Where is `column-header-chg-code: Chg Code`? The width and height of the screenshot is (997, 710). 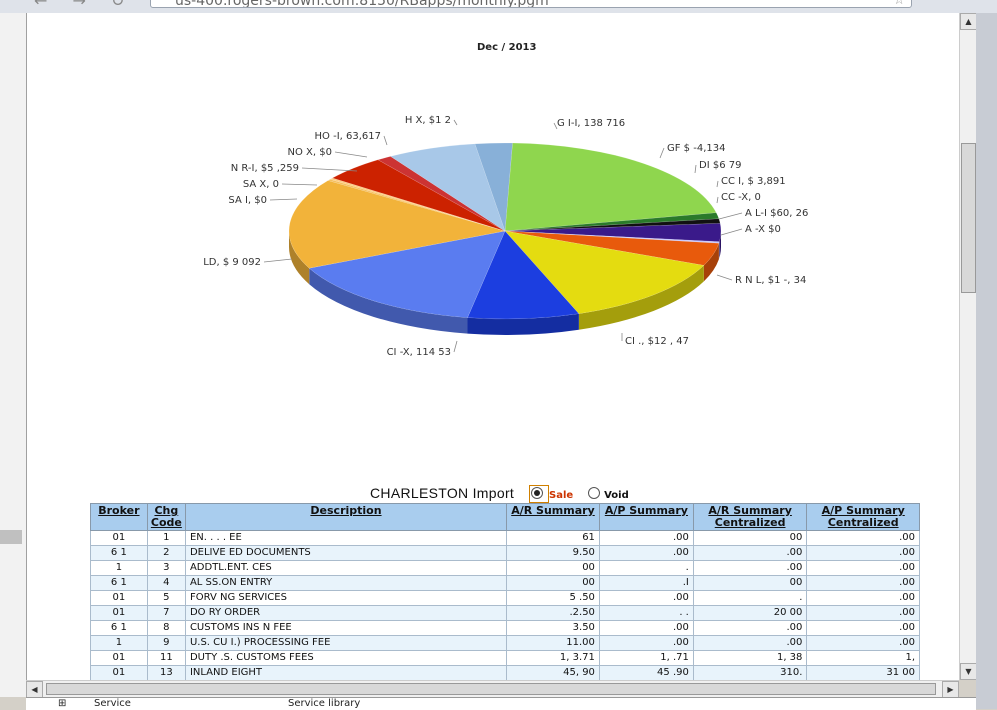 column-header-chg-code: Chg Code is located at coordinates (166, 517).